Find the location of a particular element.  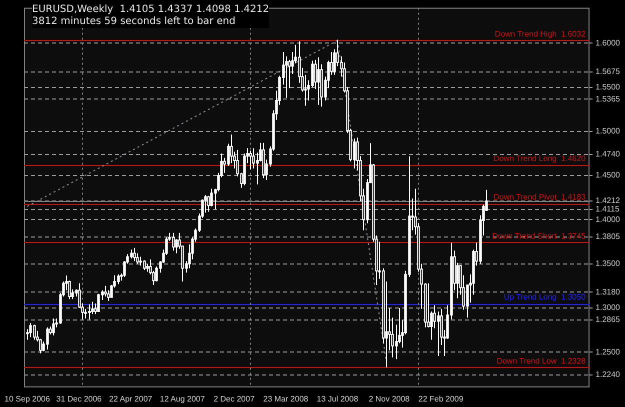

y-tick-label: 1.4740 is located at coordinates (608, 154).